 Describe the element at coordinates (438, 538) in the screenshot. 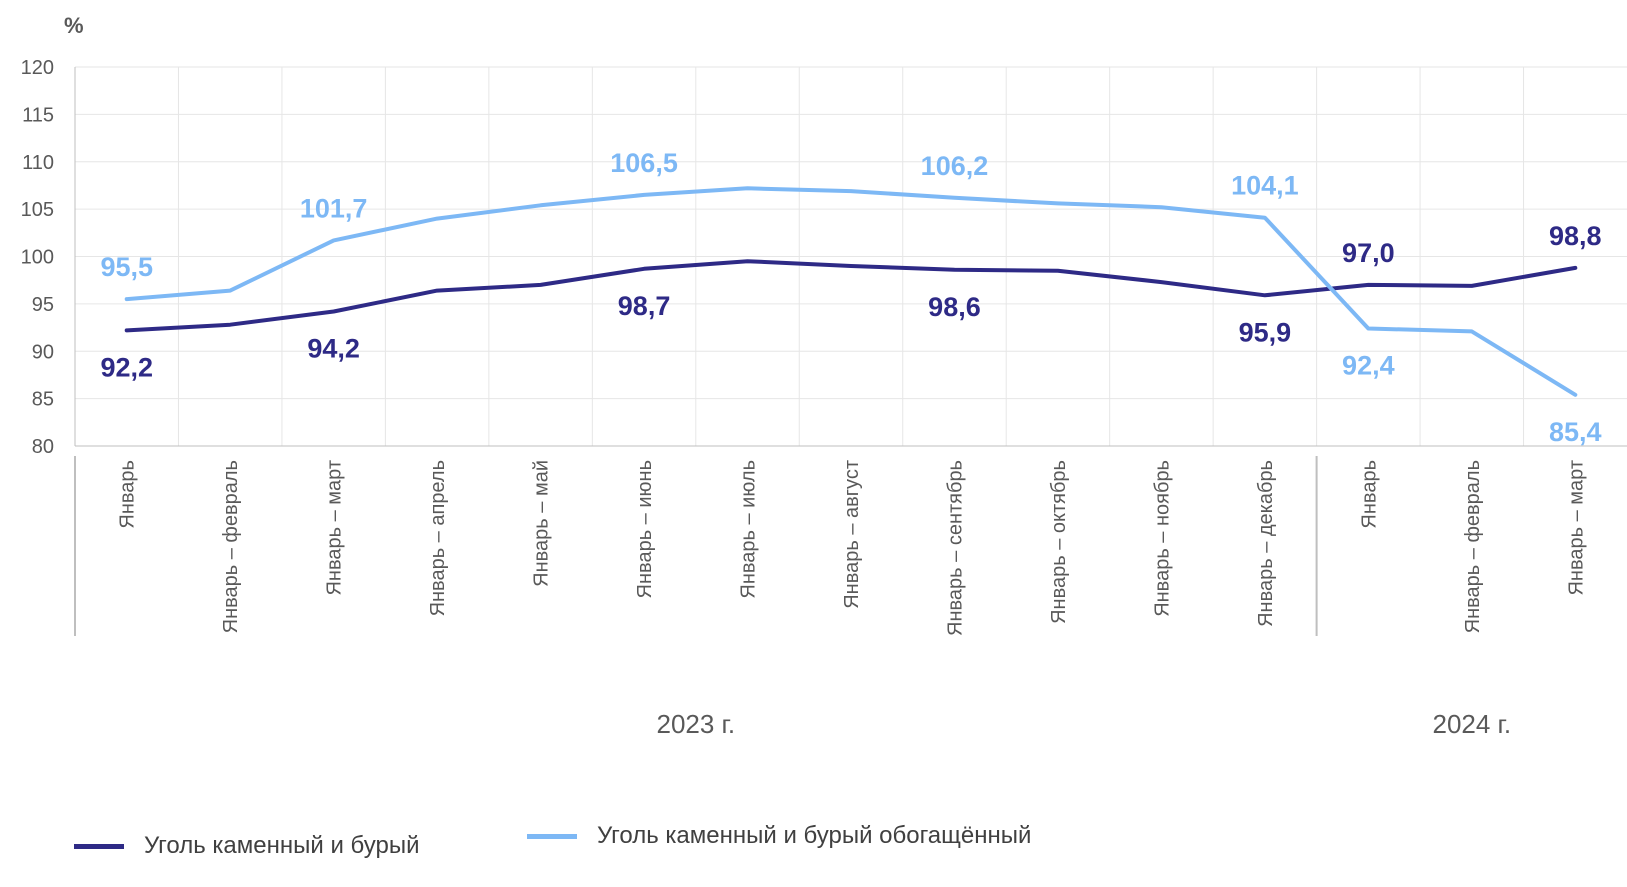

I see `x-tick-label: Январь – апрель` at that location.